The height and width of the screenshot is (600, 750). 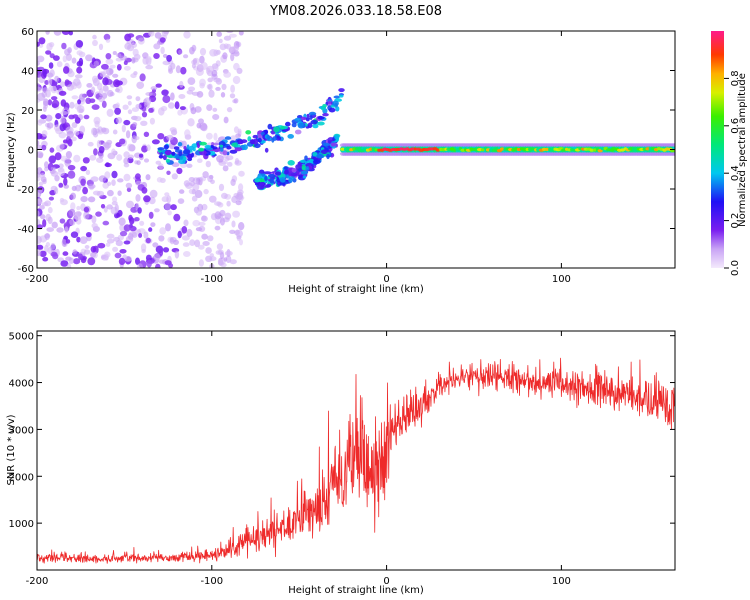 I want to click on spectrogram-ytick-label: 60, so click(x=27, y=32).